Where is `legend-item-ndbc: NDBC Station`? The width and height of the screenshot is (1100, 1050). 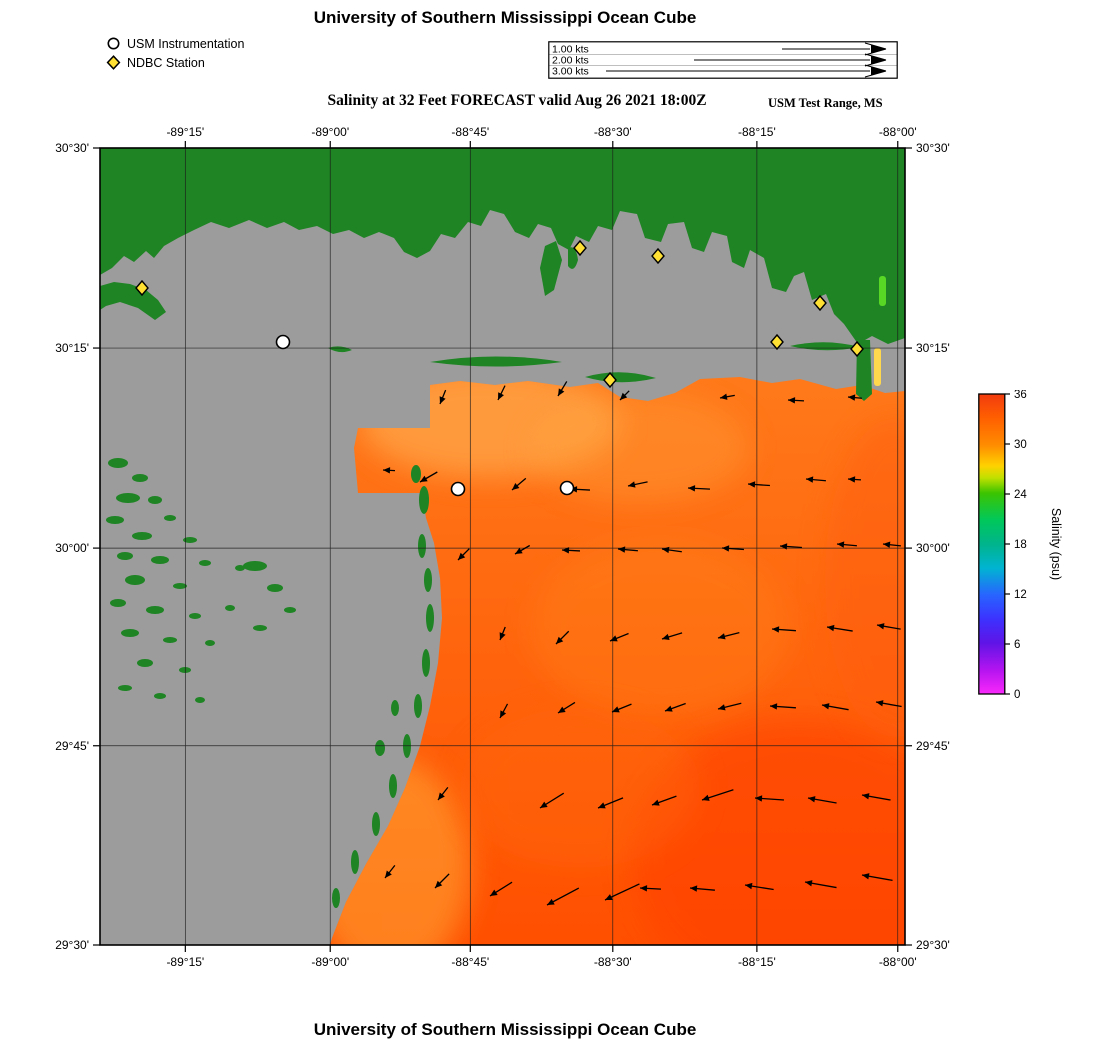 legend-item-ndbc: NDBC Station is located at coordinates (175, 62).